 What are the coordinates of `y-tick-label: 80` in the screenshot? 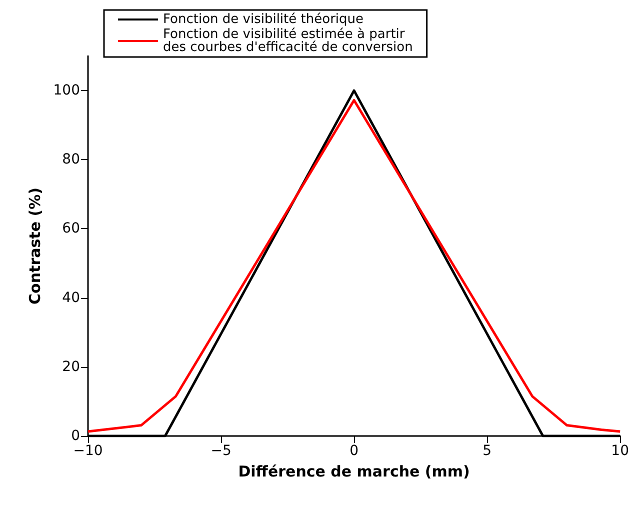 It's located at (71, 160).